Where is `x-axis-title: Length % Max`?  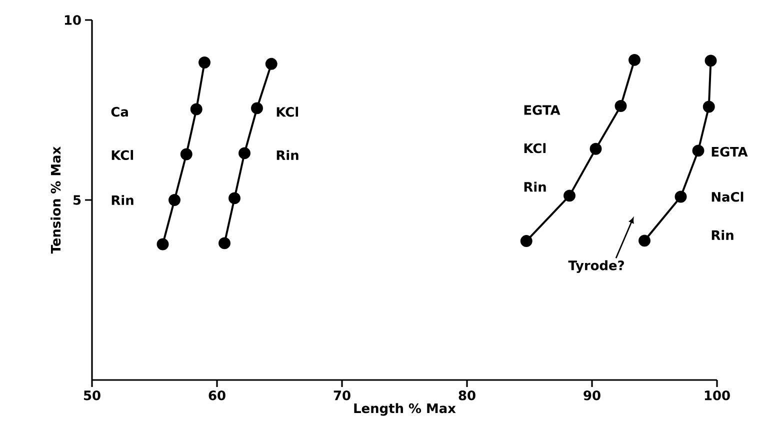 x-axis-title: Length % Max is located at coordinates (405, 409).